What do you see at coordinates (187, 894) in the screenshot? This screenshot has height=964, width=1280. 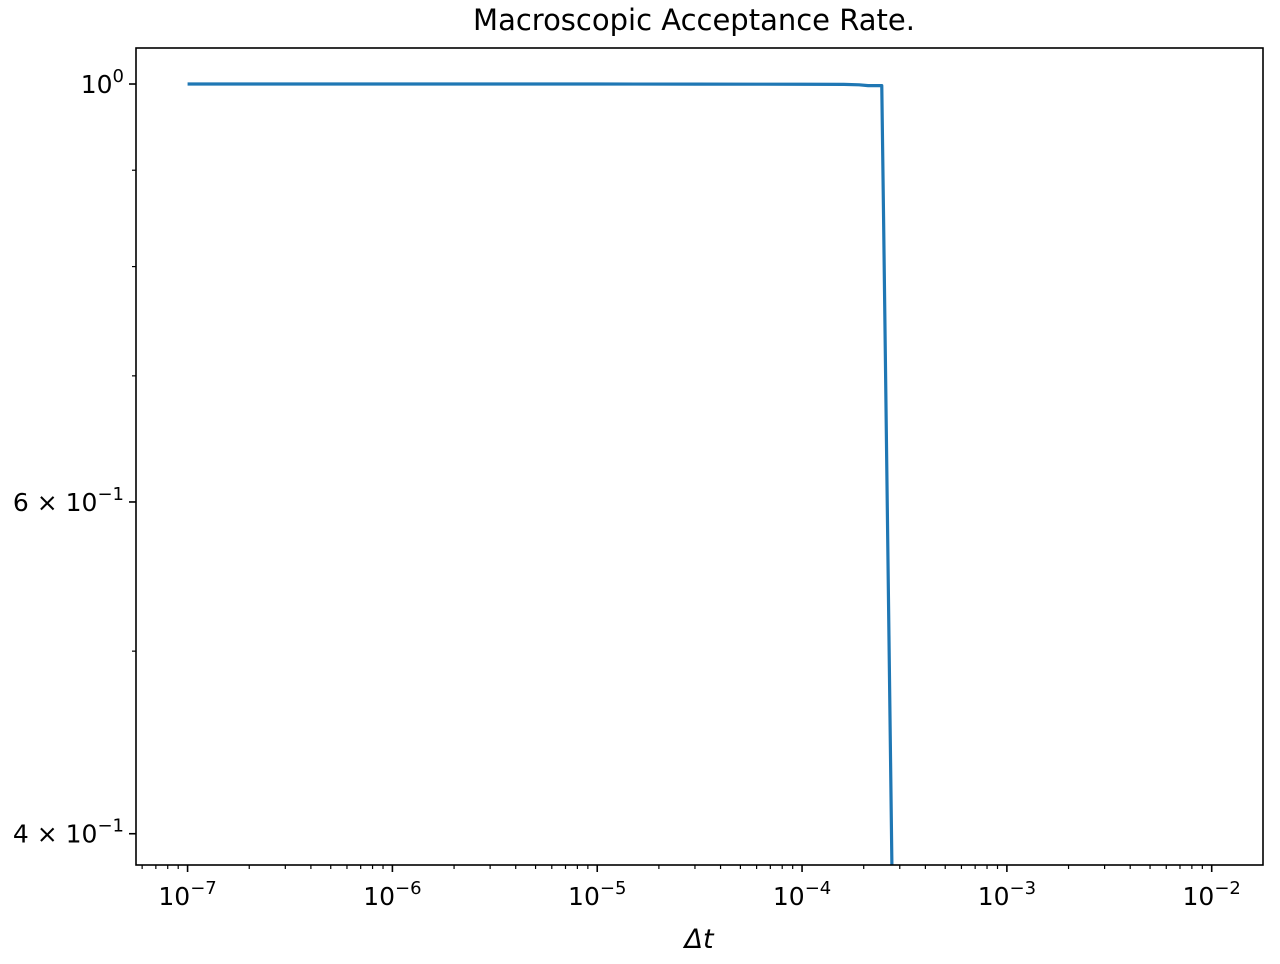 I see `x-tick-label: 10⁻⁷` at bounding box center [187, 894].